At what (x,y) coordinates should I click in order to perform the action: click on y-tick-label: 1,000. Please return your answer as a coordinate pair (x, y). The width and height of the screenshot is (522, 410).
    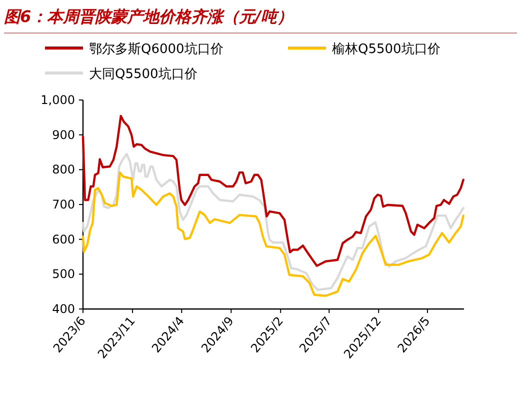
    Looking at the image, I should click on (57, 100).